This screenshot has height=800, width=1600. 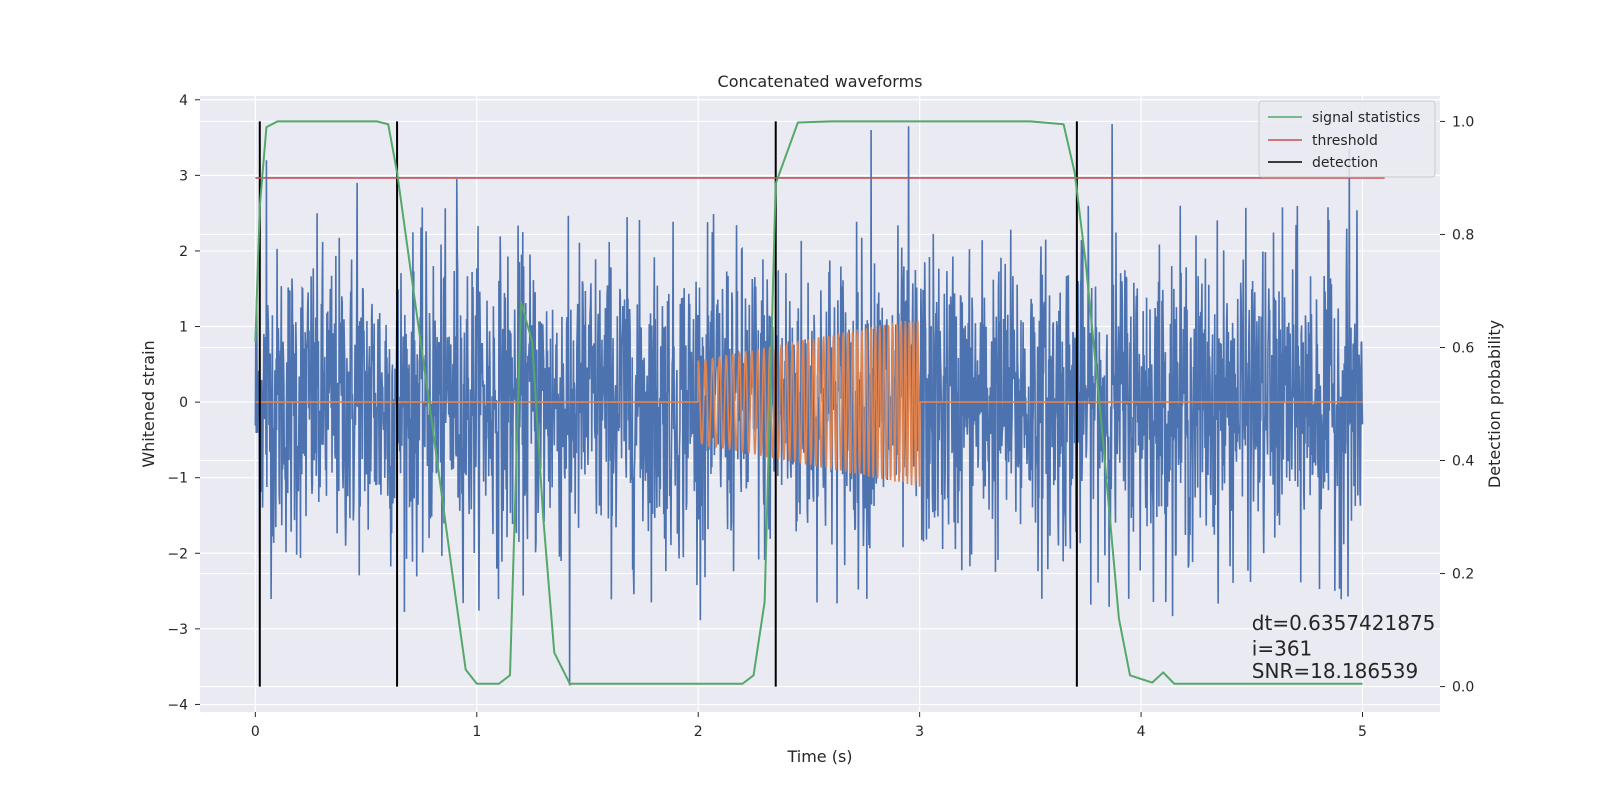 What do you see at coordinates (177, 630) in the screenshot?
I see `y-tick-label-1: −3` at bounding box center [177, 630].